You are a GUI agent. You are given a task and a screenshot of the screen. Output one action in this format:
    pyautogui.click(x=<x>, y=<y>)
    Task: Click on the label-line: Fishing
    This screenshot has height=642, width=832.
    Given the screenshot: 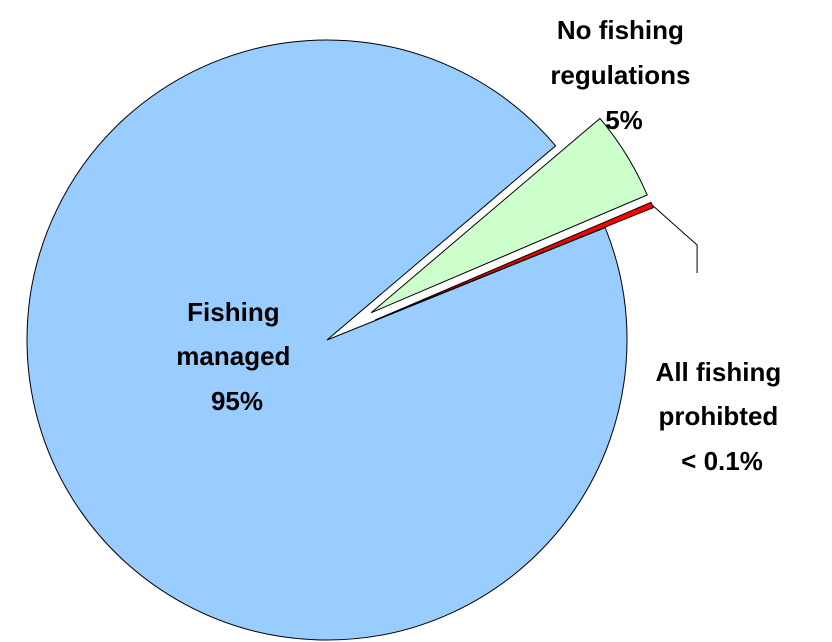 What is the action you would take?
    pyautogui.click(x=233, y=312)
    